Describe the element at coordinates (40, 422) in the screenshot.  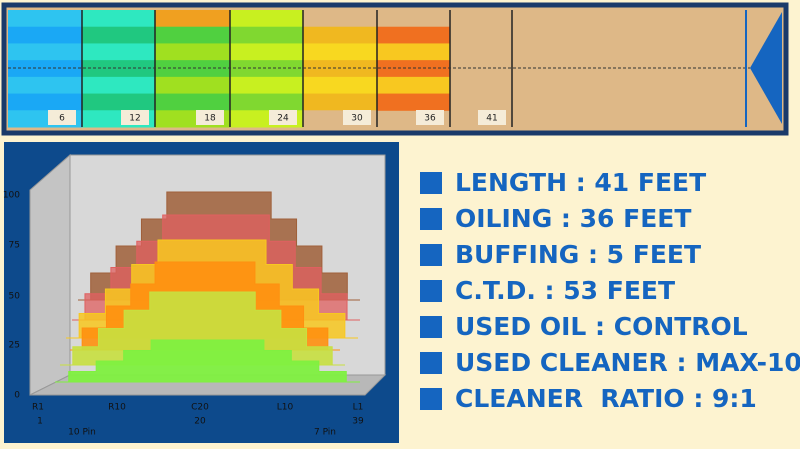
I see `board-number: 1` at that location.